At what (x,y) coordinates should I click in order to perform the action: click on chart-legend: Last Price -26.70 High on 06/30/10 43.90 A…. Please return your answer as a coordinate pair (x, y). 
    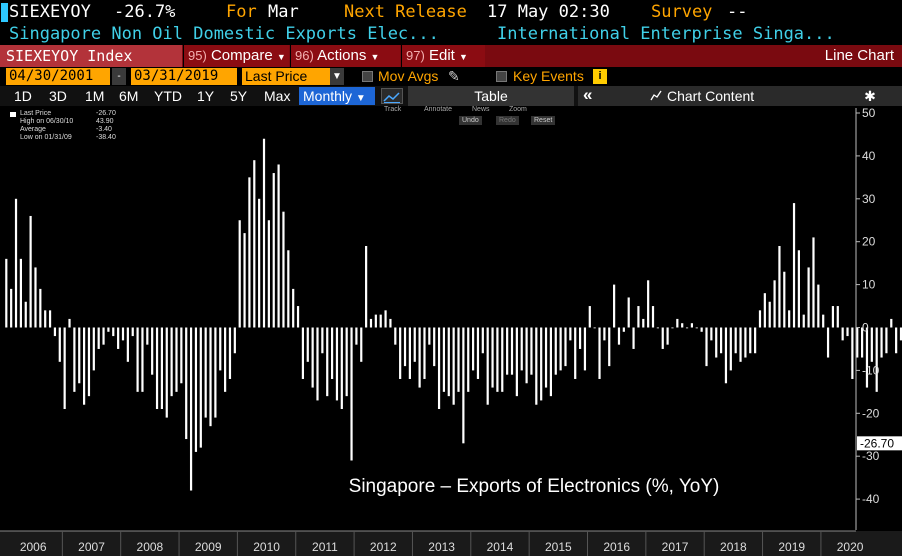
    Looking at the image, I should click on (63, 126).